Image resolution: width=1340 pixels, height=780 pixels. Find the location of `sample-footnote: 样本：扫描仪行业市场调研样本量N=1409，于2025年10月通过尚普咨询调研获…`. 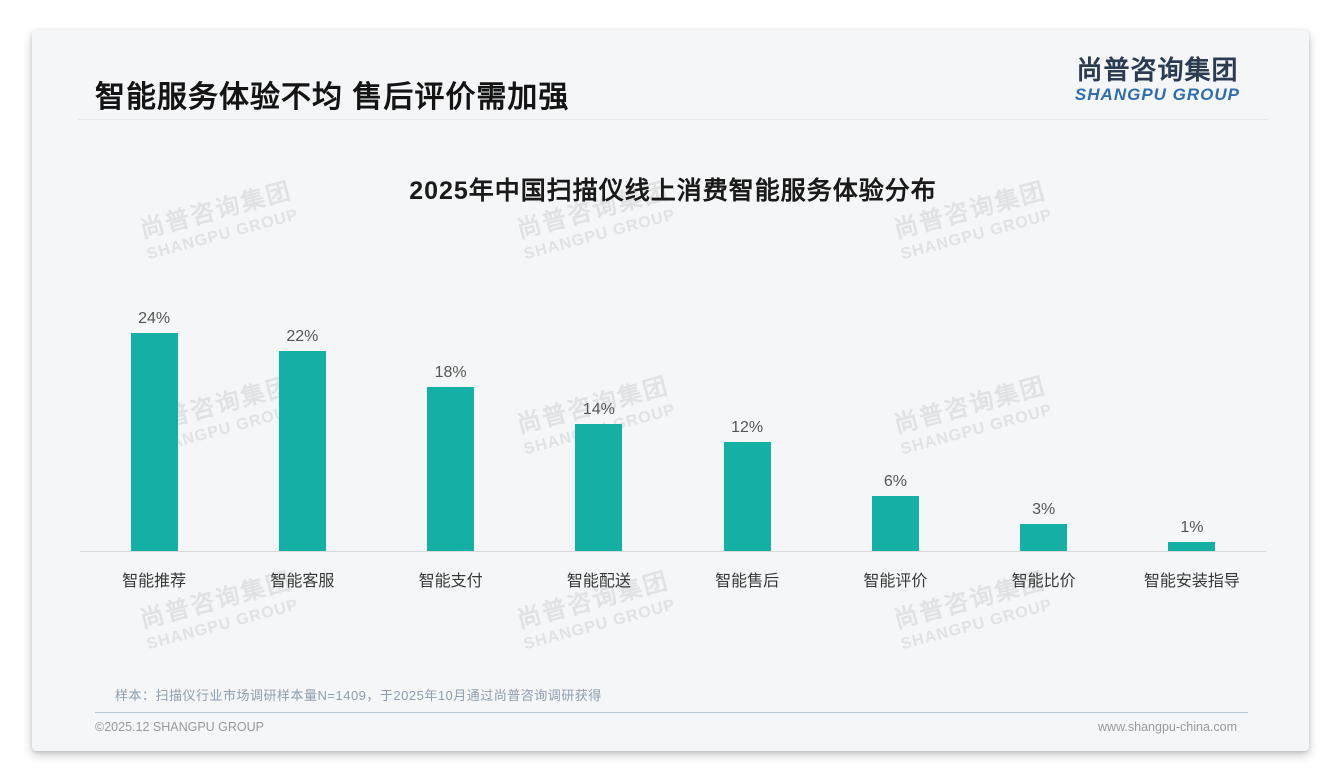

sample-footnote: 样本：扫描仪行业市场调研样本量N=1409，于2025年10月通过尚普咨询调研获… is located at coordinates (358, 695).